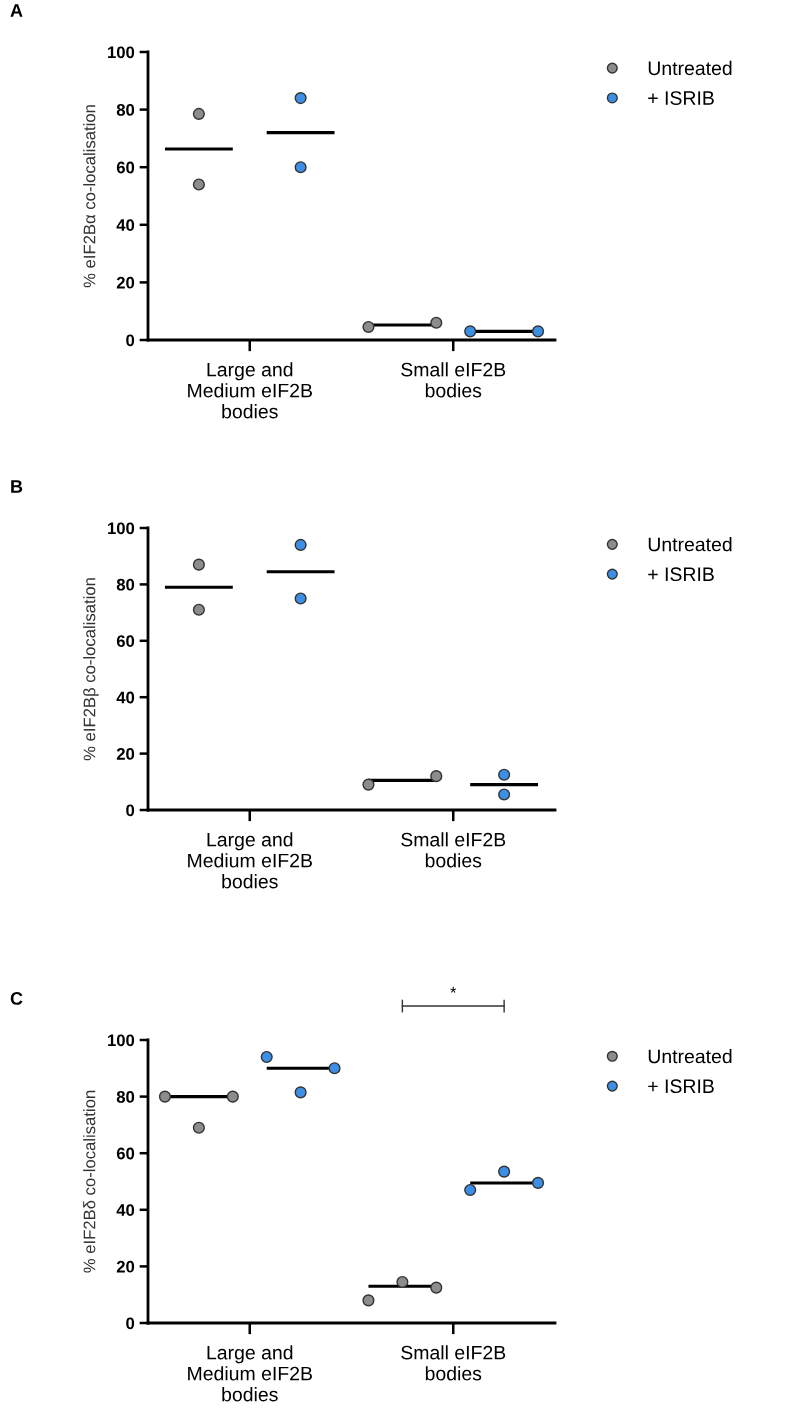 The height and width of the screenshot is (1427, 790). Describe the element at coordinates (89, 196) in the screenshot. I see `y-axis-title: % eIF2Bα co-localisation` at that location.